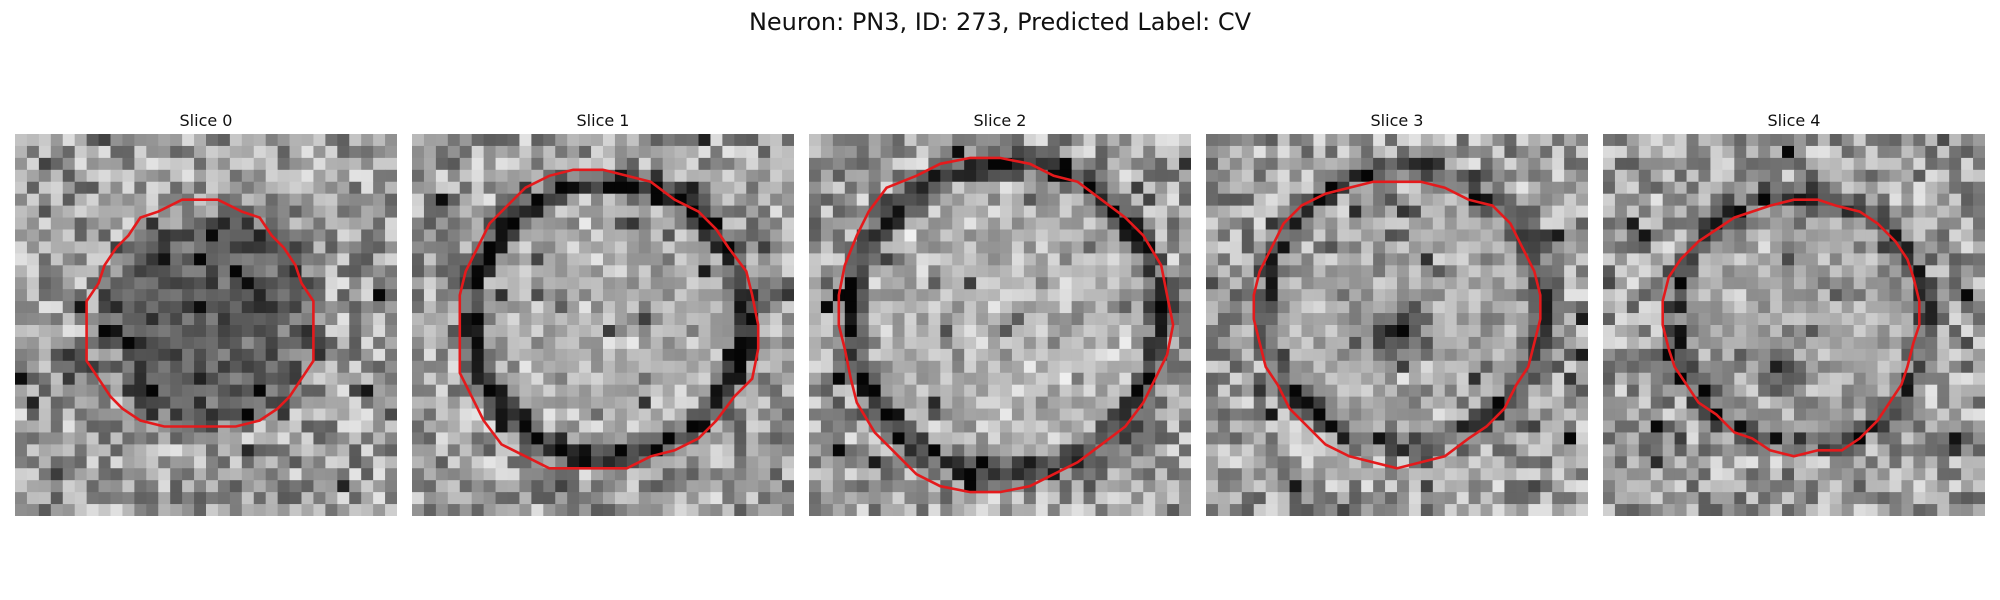  I want to click on slice-panel-3: Slice 3, so click(1397, 312).